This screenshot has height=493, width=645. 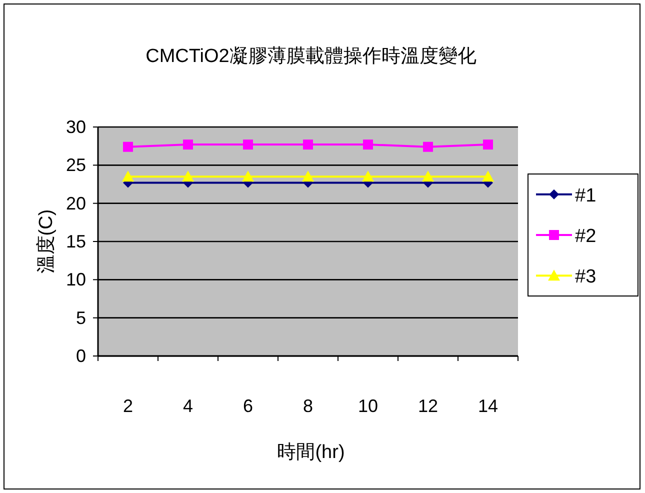 I want to click on x-tick-label: 10, so click(x=368, y=406).